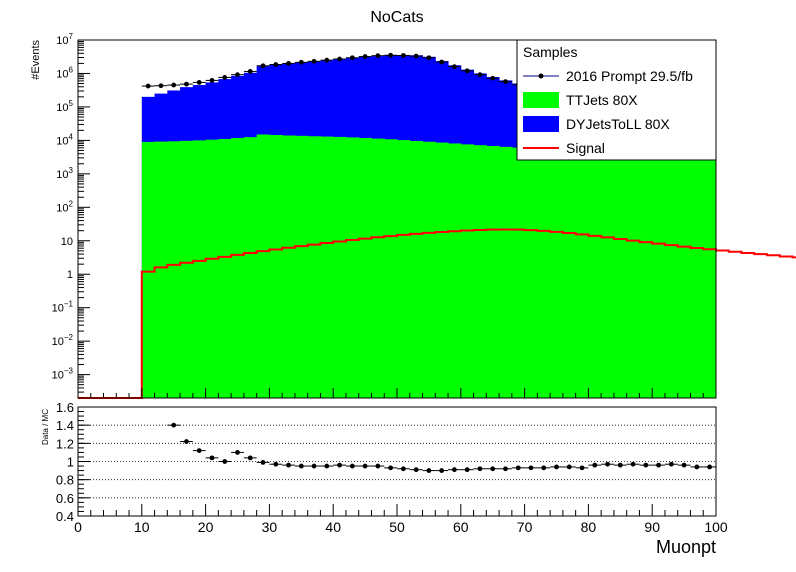 The height and width of the screenshot is (572, 796). What do you see at coordinates (65, 516) in the screenshot?
I see `ratio-y-tick-label: 0.4` at bounding box center [65, 516].